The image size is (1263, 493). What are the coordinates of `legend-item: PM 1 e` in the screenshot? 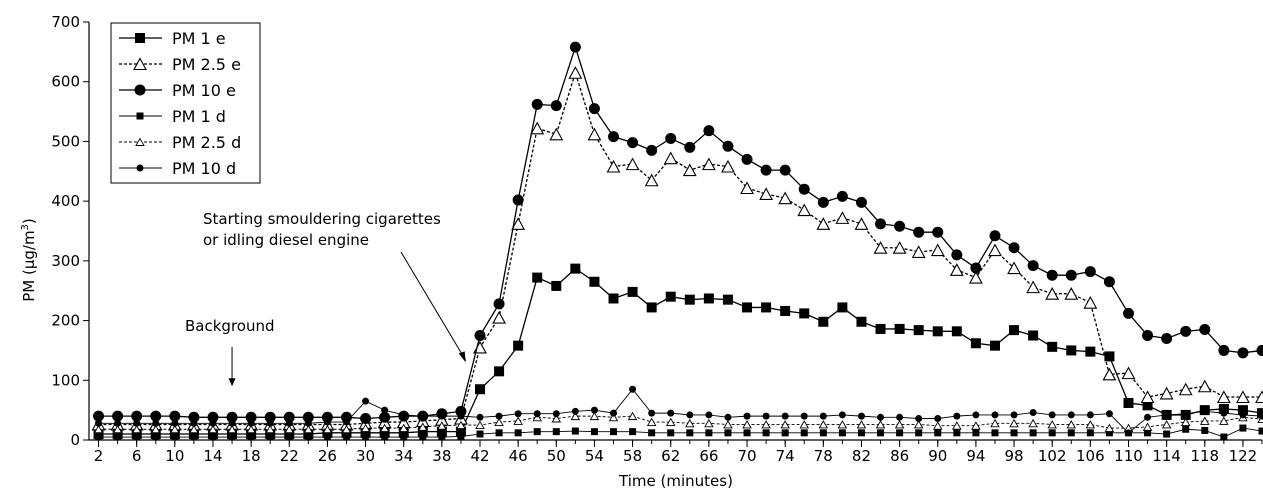 It's located at (172, 38).